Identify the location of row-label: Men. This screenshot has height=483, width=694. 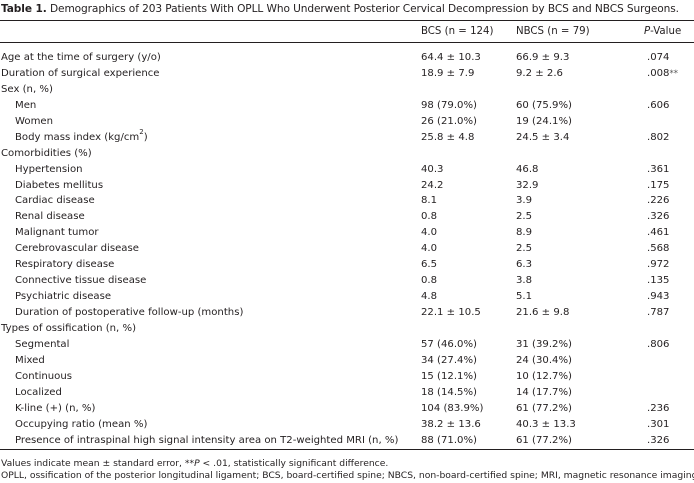
(25, 106).